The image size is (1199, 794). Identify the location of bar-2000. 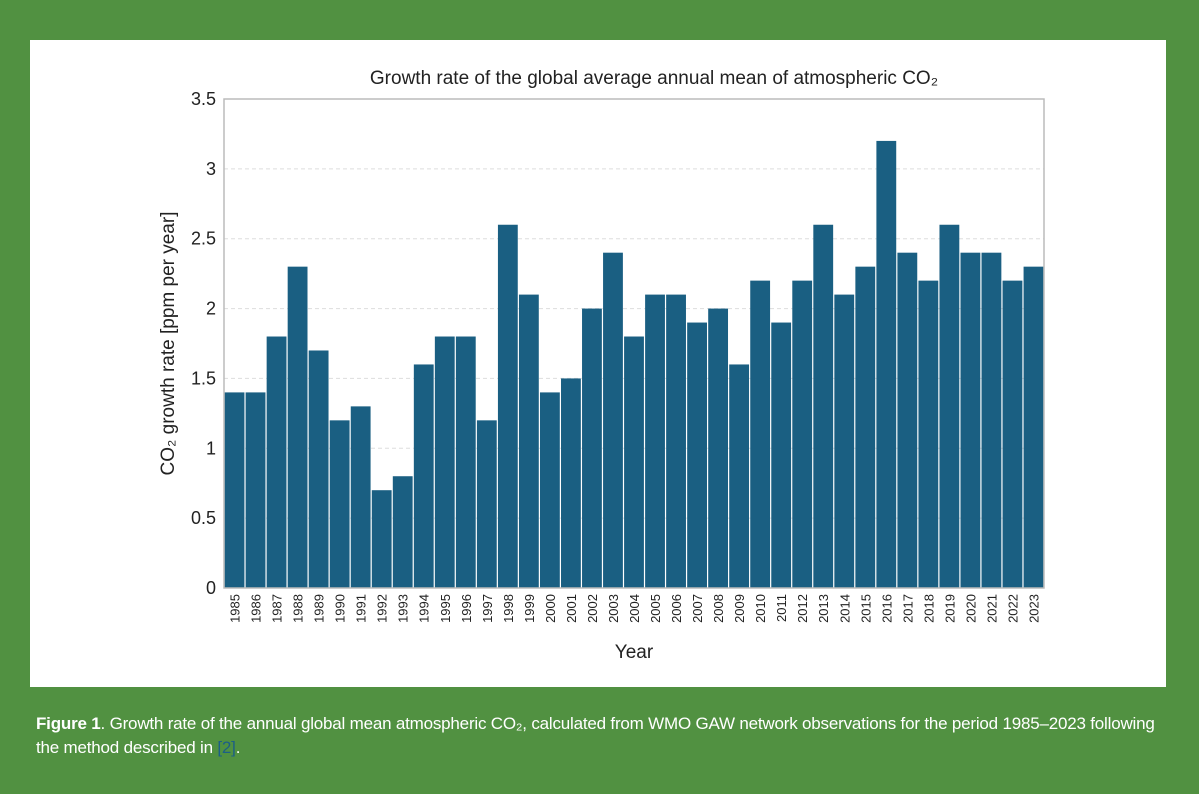
(549, 490).